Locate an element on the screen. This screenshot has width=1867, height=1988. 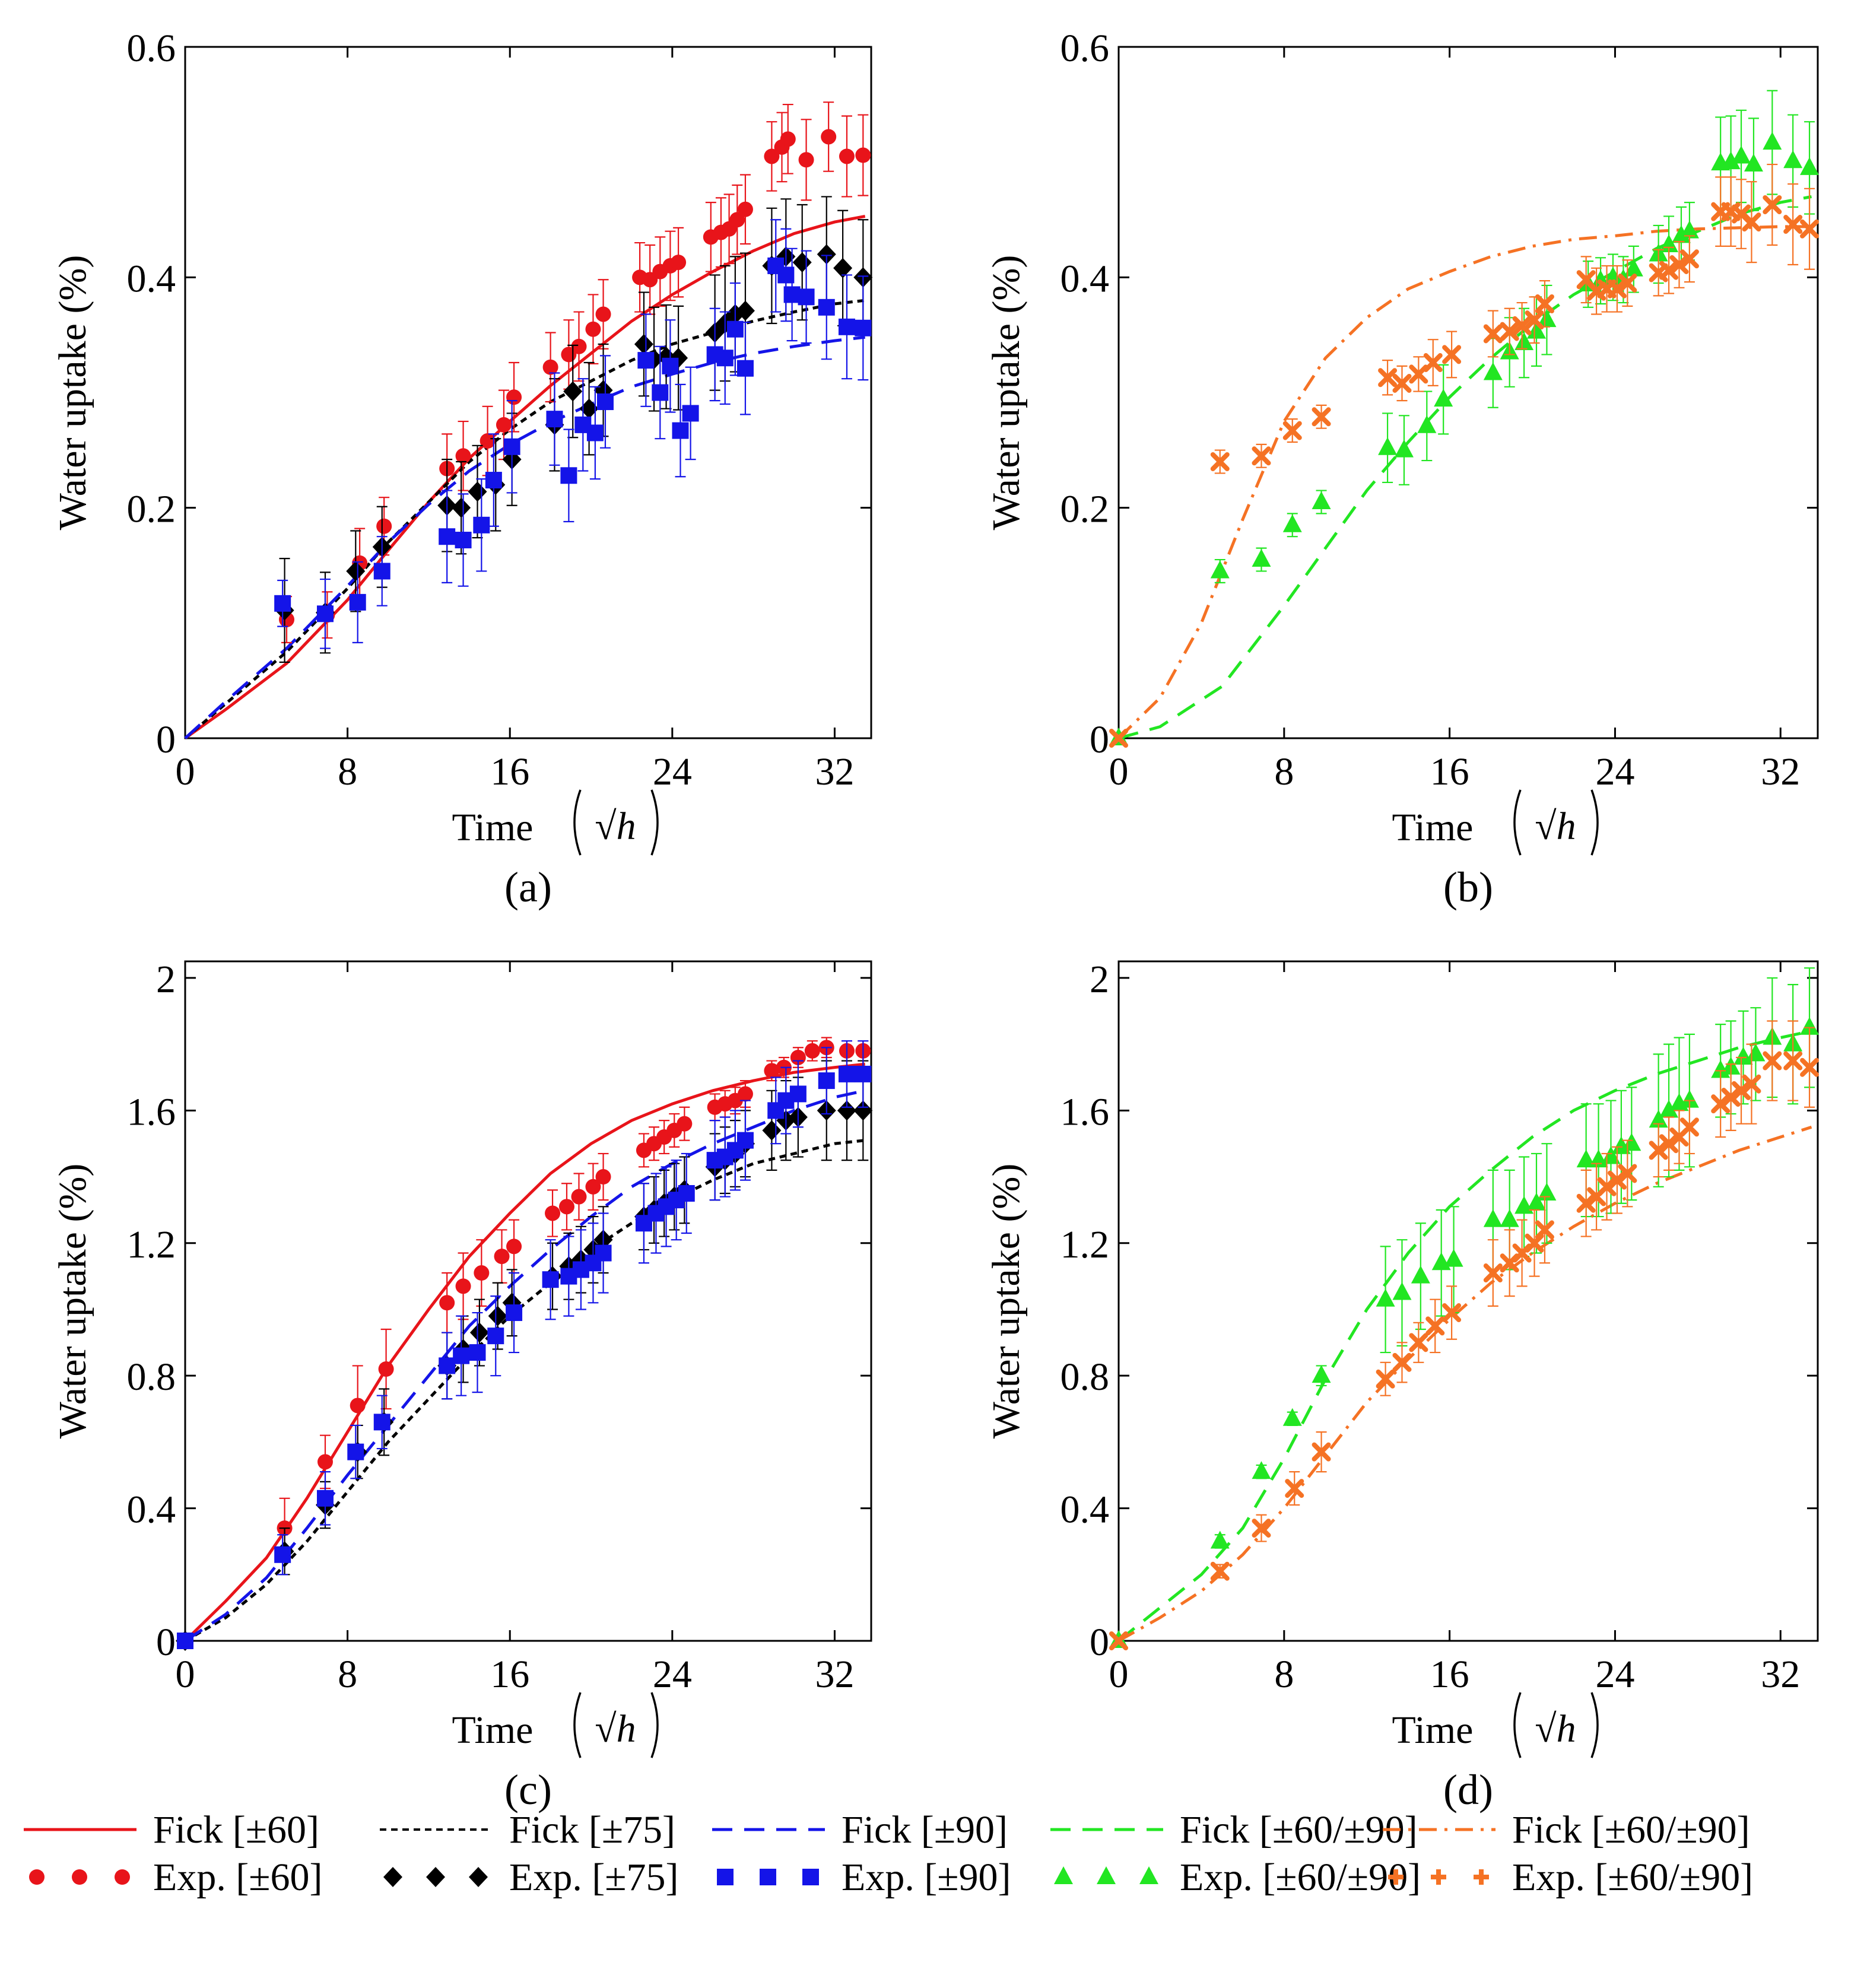
panel-caption: (c) is located at coordinates (528, 1790).